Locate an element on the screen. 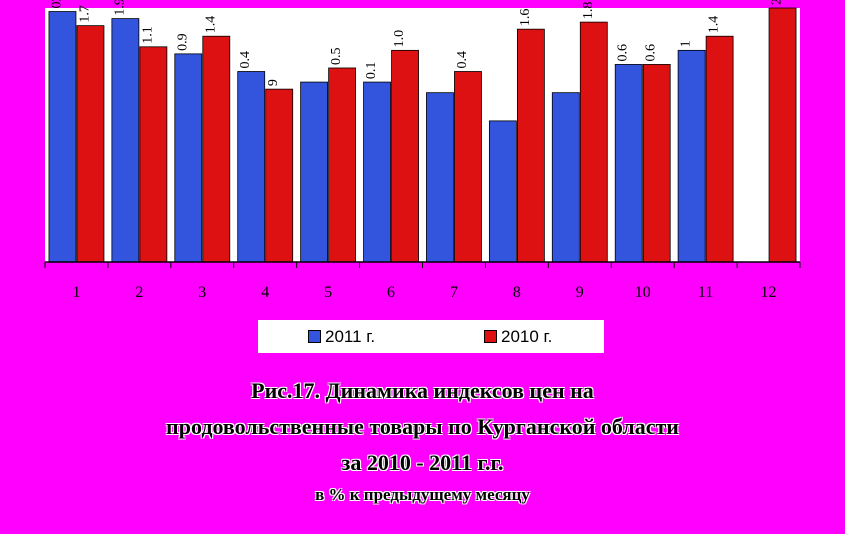 The width and height of the screenshot is (845, 534). data-label-2010-1: 1.7 is located at coordinates (84, 14).